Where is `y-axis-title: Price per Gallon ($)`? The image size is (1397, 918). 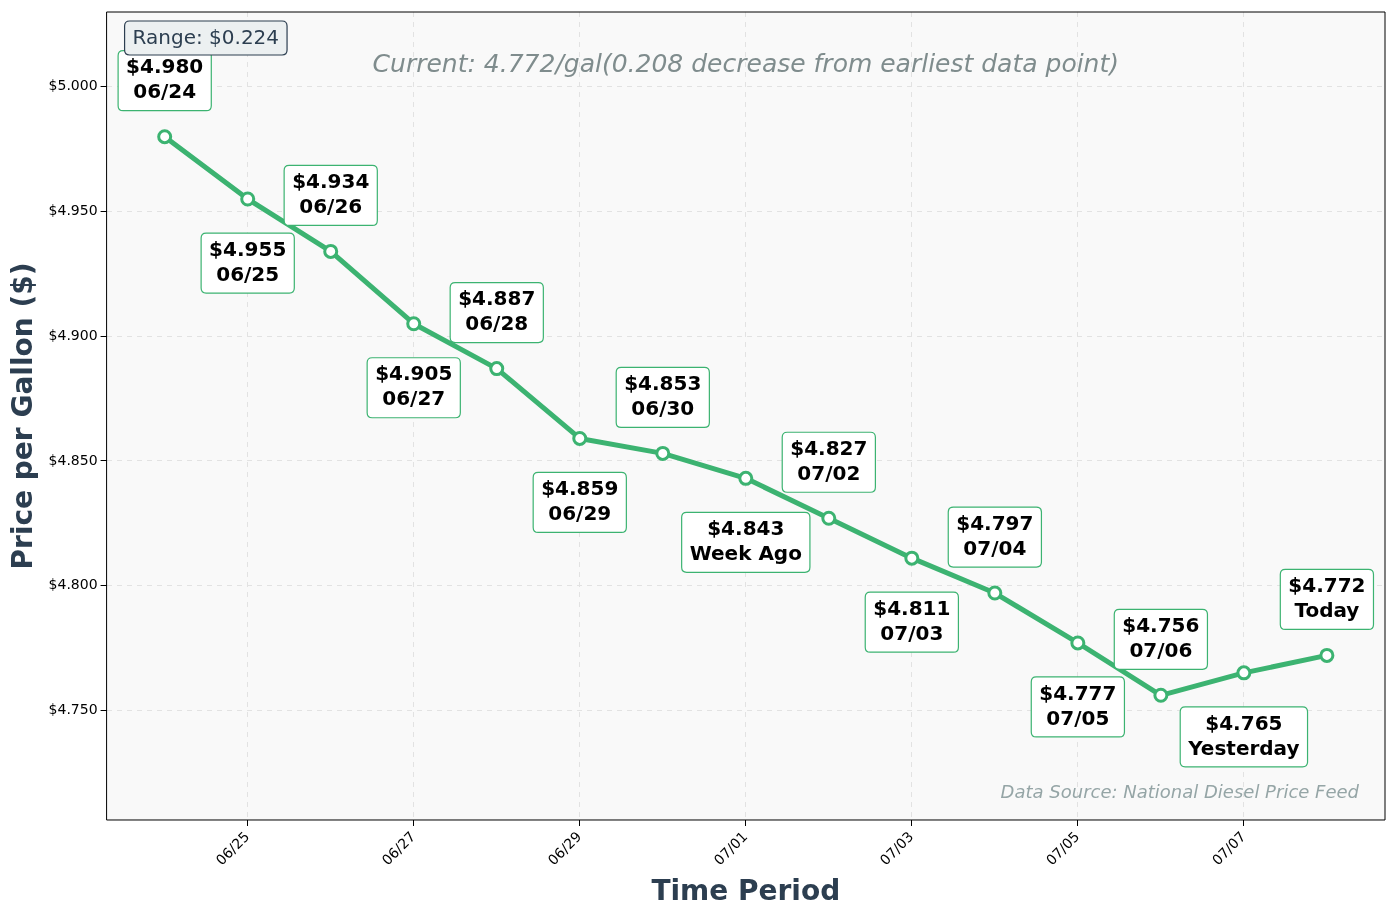
y-axis-title: Price per Gallon ($) is located at coordinates (23, 416).